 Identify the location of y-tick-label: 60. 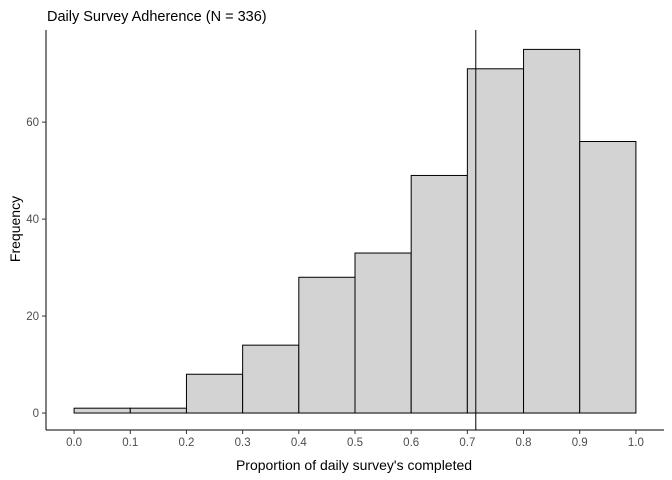
(32, 123).